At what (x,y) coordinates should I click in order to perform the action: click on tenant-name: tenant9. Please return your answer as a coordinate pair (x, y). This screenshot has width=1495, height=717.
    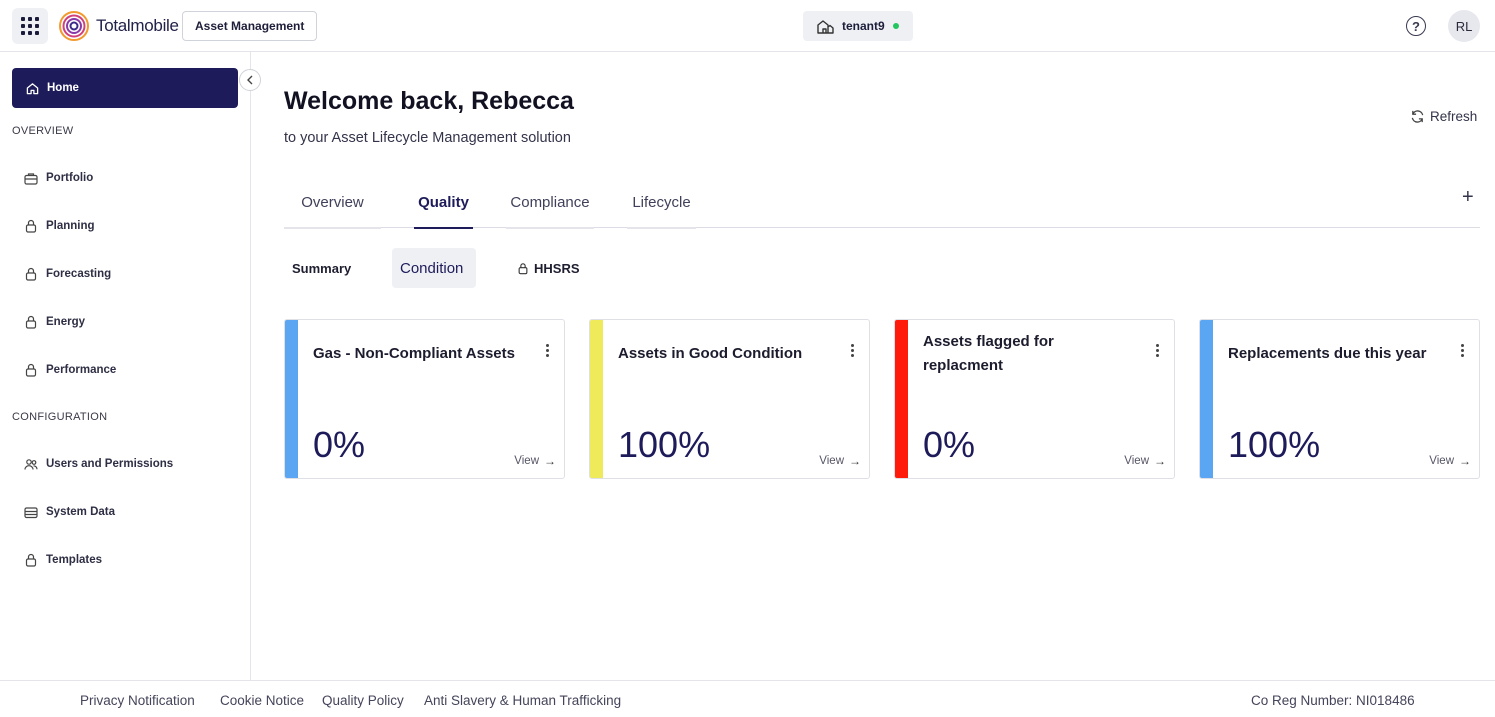
    Looking at the image, I should click on (863, 26).